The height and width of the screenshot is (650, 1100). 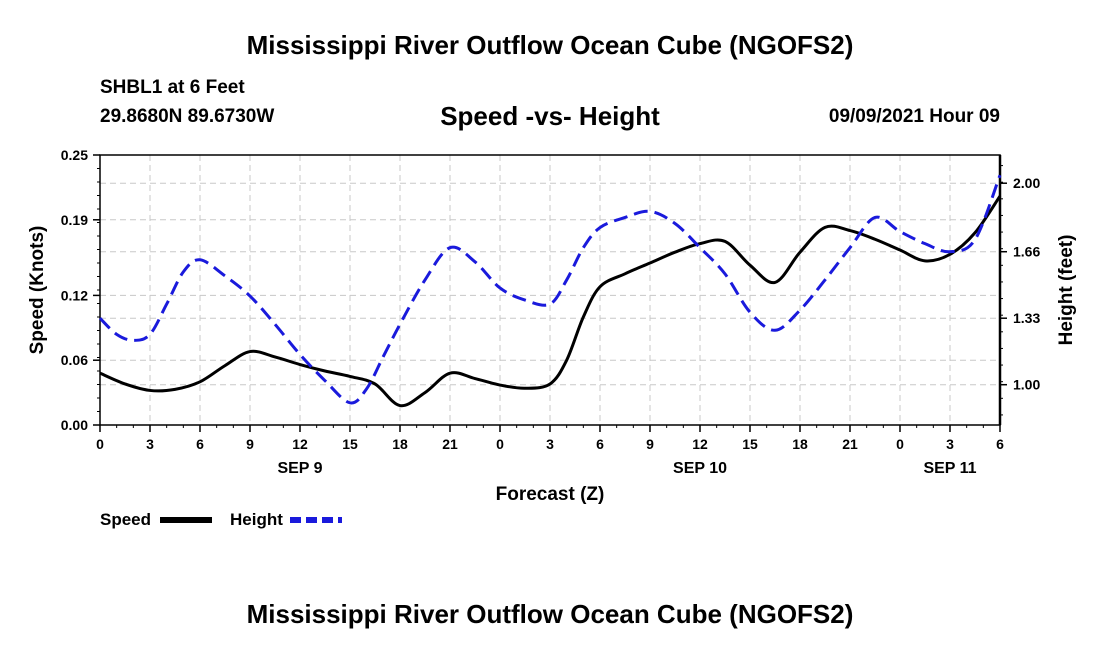 What do you see at coordinates (74, 155) in the screenshot?
I see `y-tick-label: 0.25` at bounding box center [74, 155].